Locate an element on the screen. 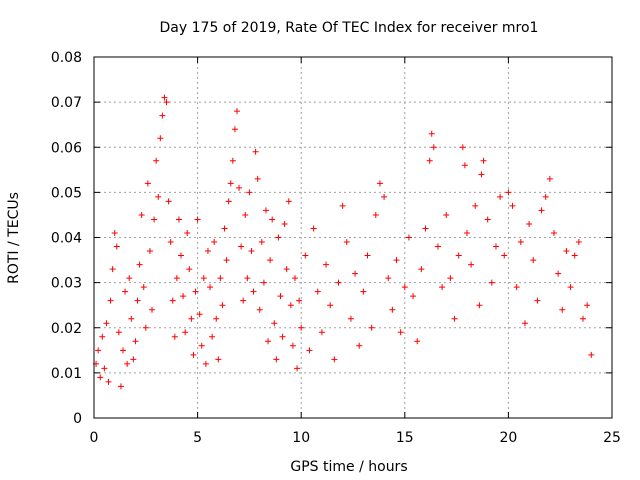 The height and width of the screenshot is (480, 640). x-axis-label: GPS time / hours is located at coordinates (348, 467).